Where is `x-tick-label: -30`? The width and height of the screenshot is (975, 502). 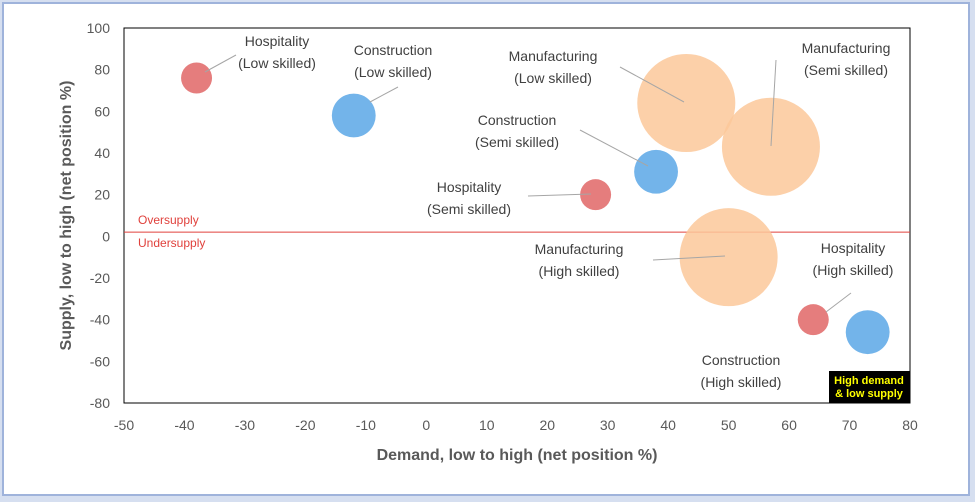
x-tick-label: -30 is located at coordinates (245, 425).